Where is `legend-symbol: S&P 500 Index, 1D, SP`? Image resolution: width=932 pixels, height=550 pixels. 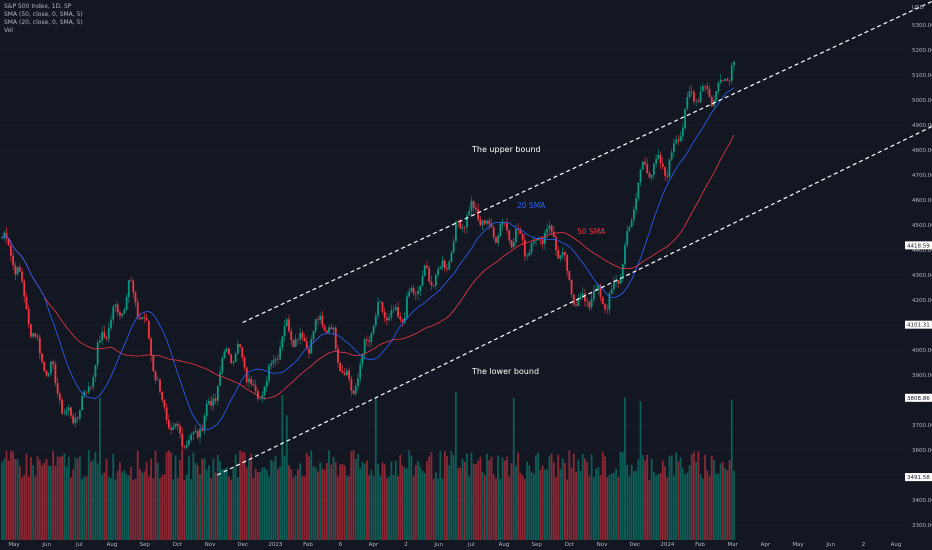 legend-symbol: S&P 500 Index, 1D, SP is located at coordinates (38, 6).